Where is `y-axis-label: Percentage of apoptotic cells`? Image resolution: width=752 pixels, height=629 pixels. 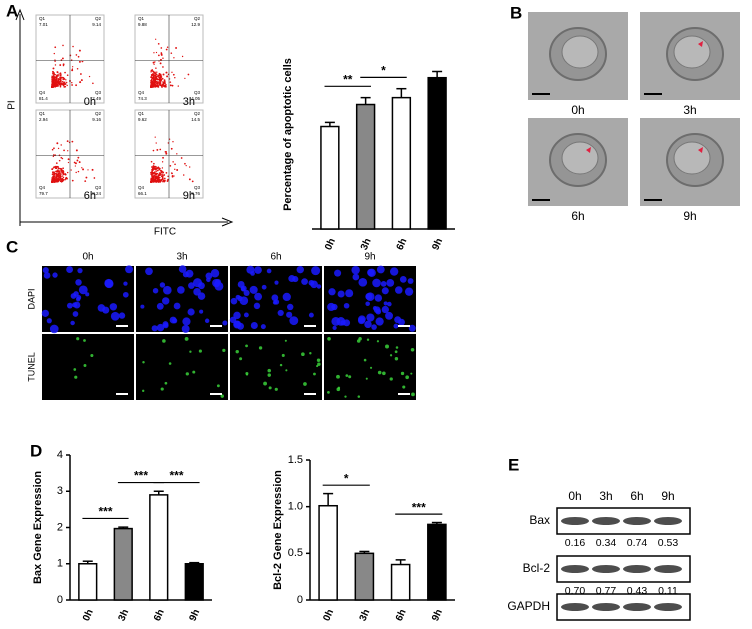 y-axis-label: Percentage of apoptotic cells is located at coordinates (288, 134).